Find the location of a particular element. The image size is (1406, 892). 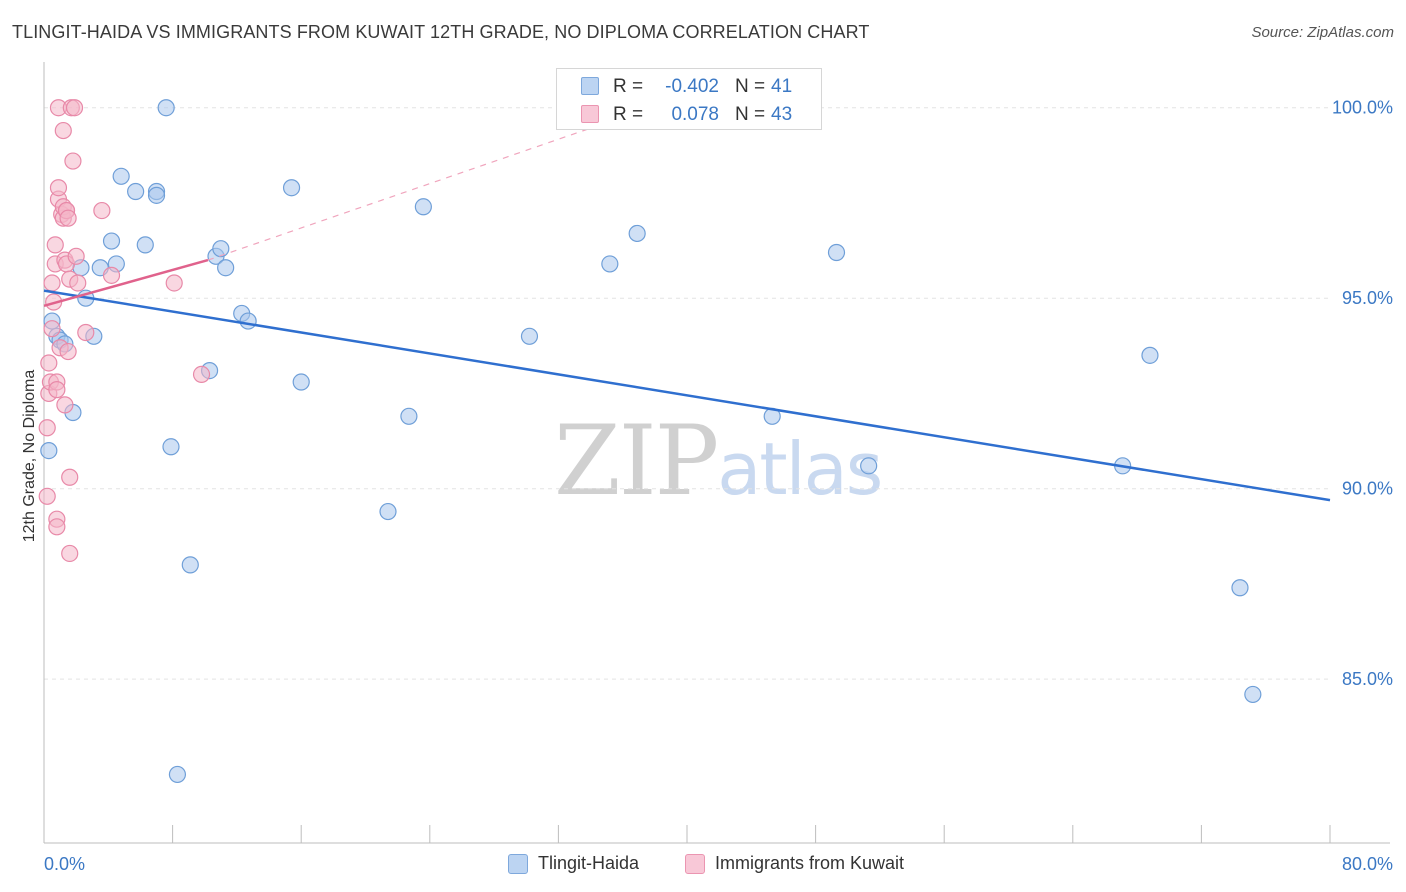

series-legend: Tlingit-Haida Immigrants from Kuwait is located at coordinates (703, 864).